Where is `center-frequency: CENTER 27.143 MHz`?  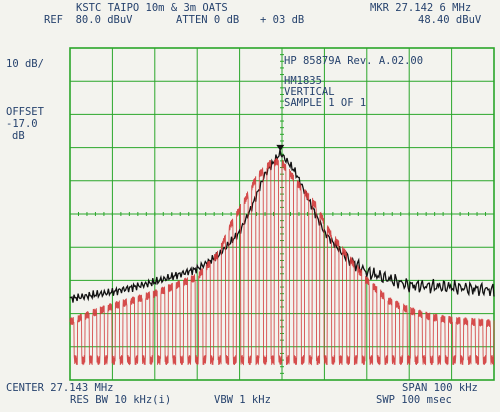 center-frequency: CENTER 27.143 MHz is located at coordinates (60, 388).